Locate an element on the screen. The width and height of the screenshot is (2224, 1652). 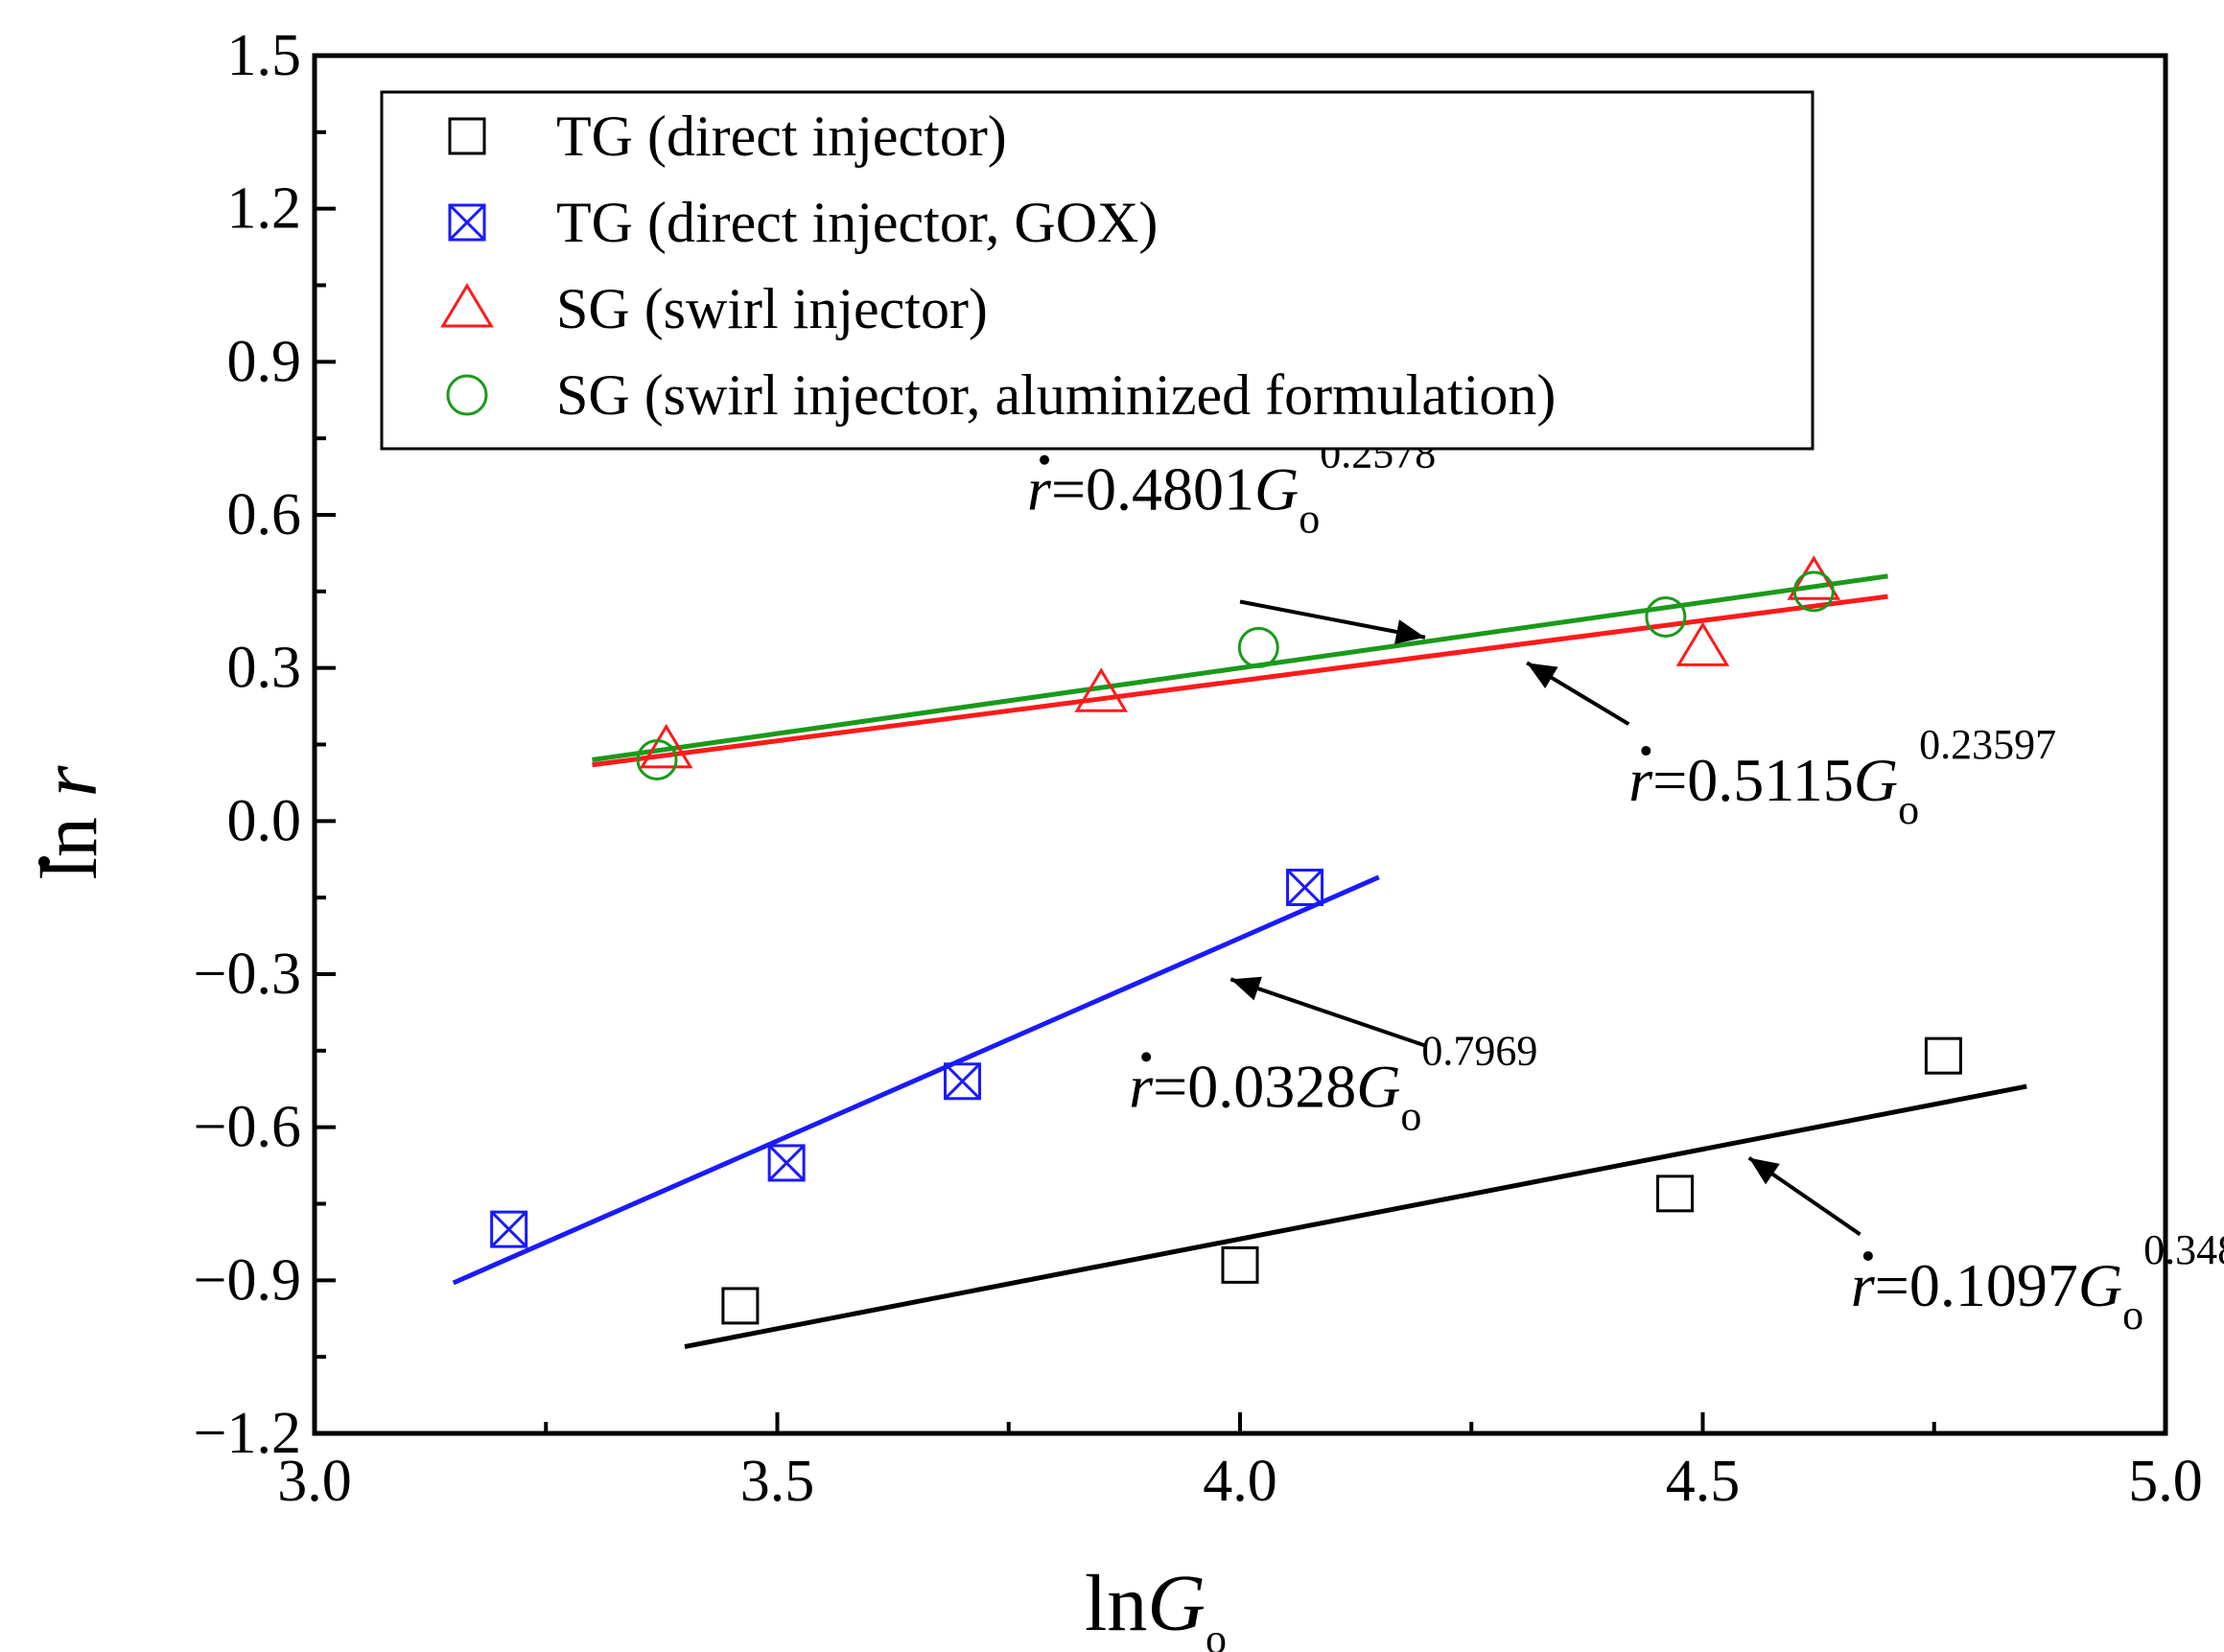
equation-annotation: r=0.0328Go0.7969 is located at coordinates (1333, 1057).